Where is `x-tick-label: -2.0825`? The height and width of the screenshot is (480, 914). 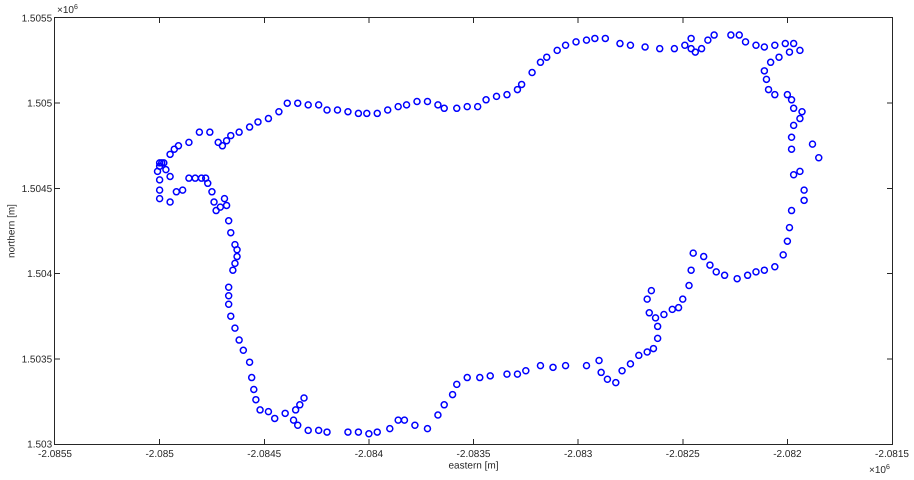 x-tick-label: -2.0825 is located at coordinates (683, 454).